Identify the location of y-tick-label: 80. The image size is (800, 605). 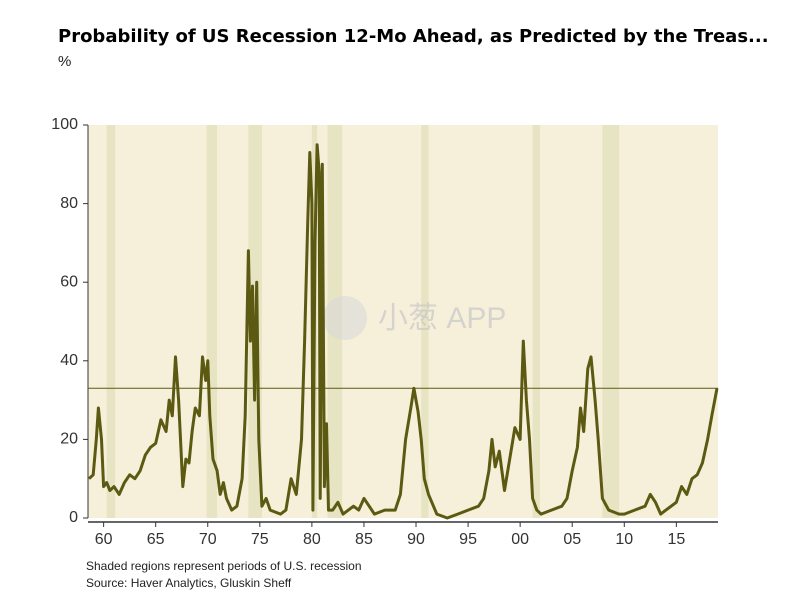
(69, 203).